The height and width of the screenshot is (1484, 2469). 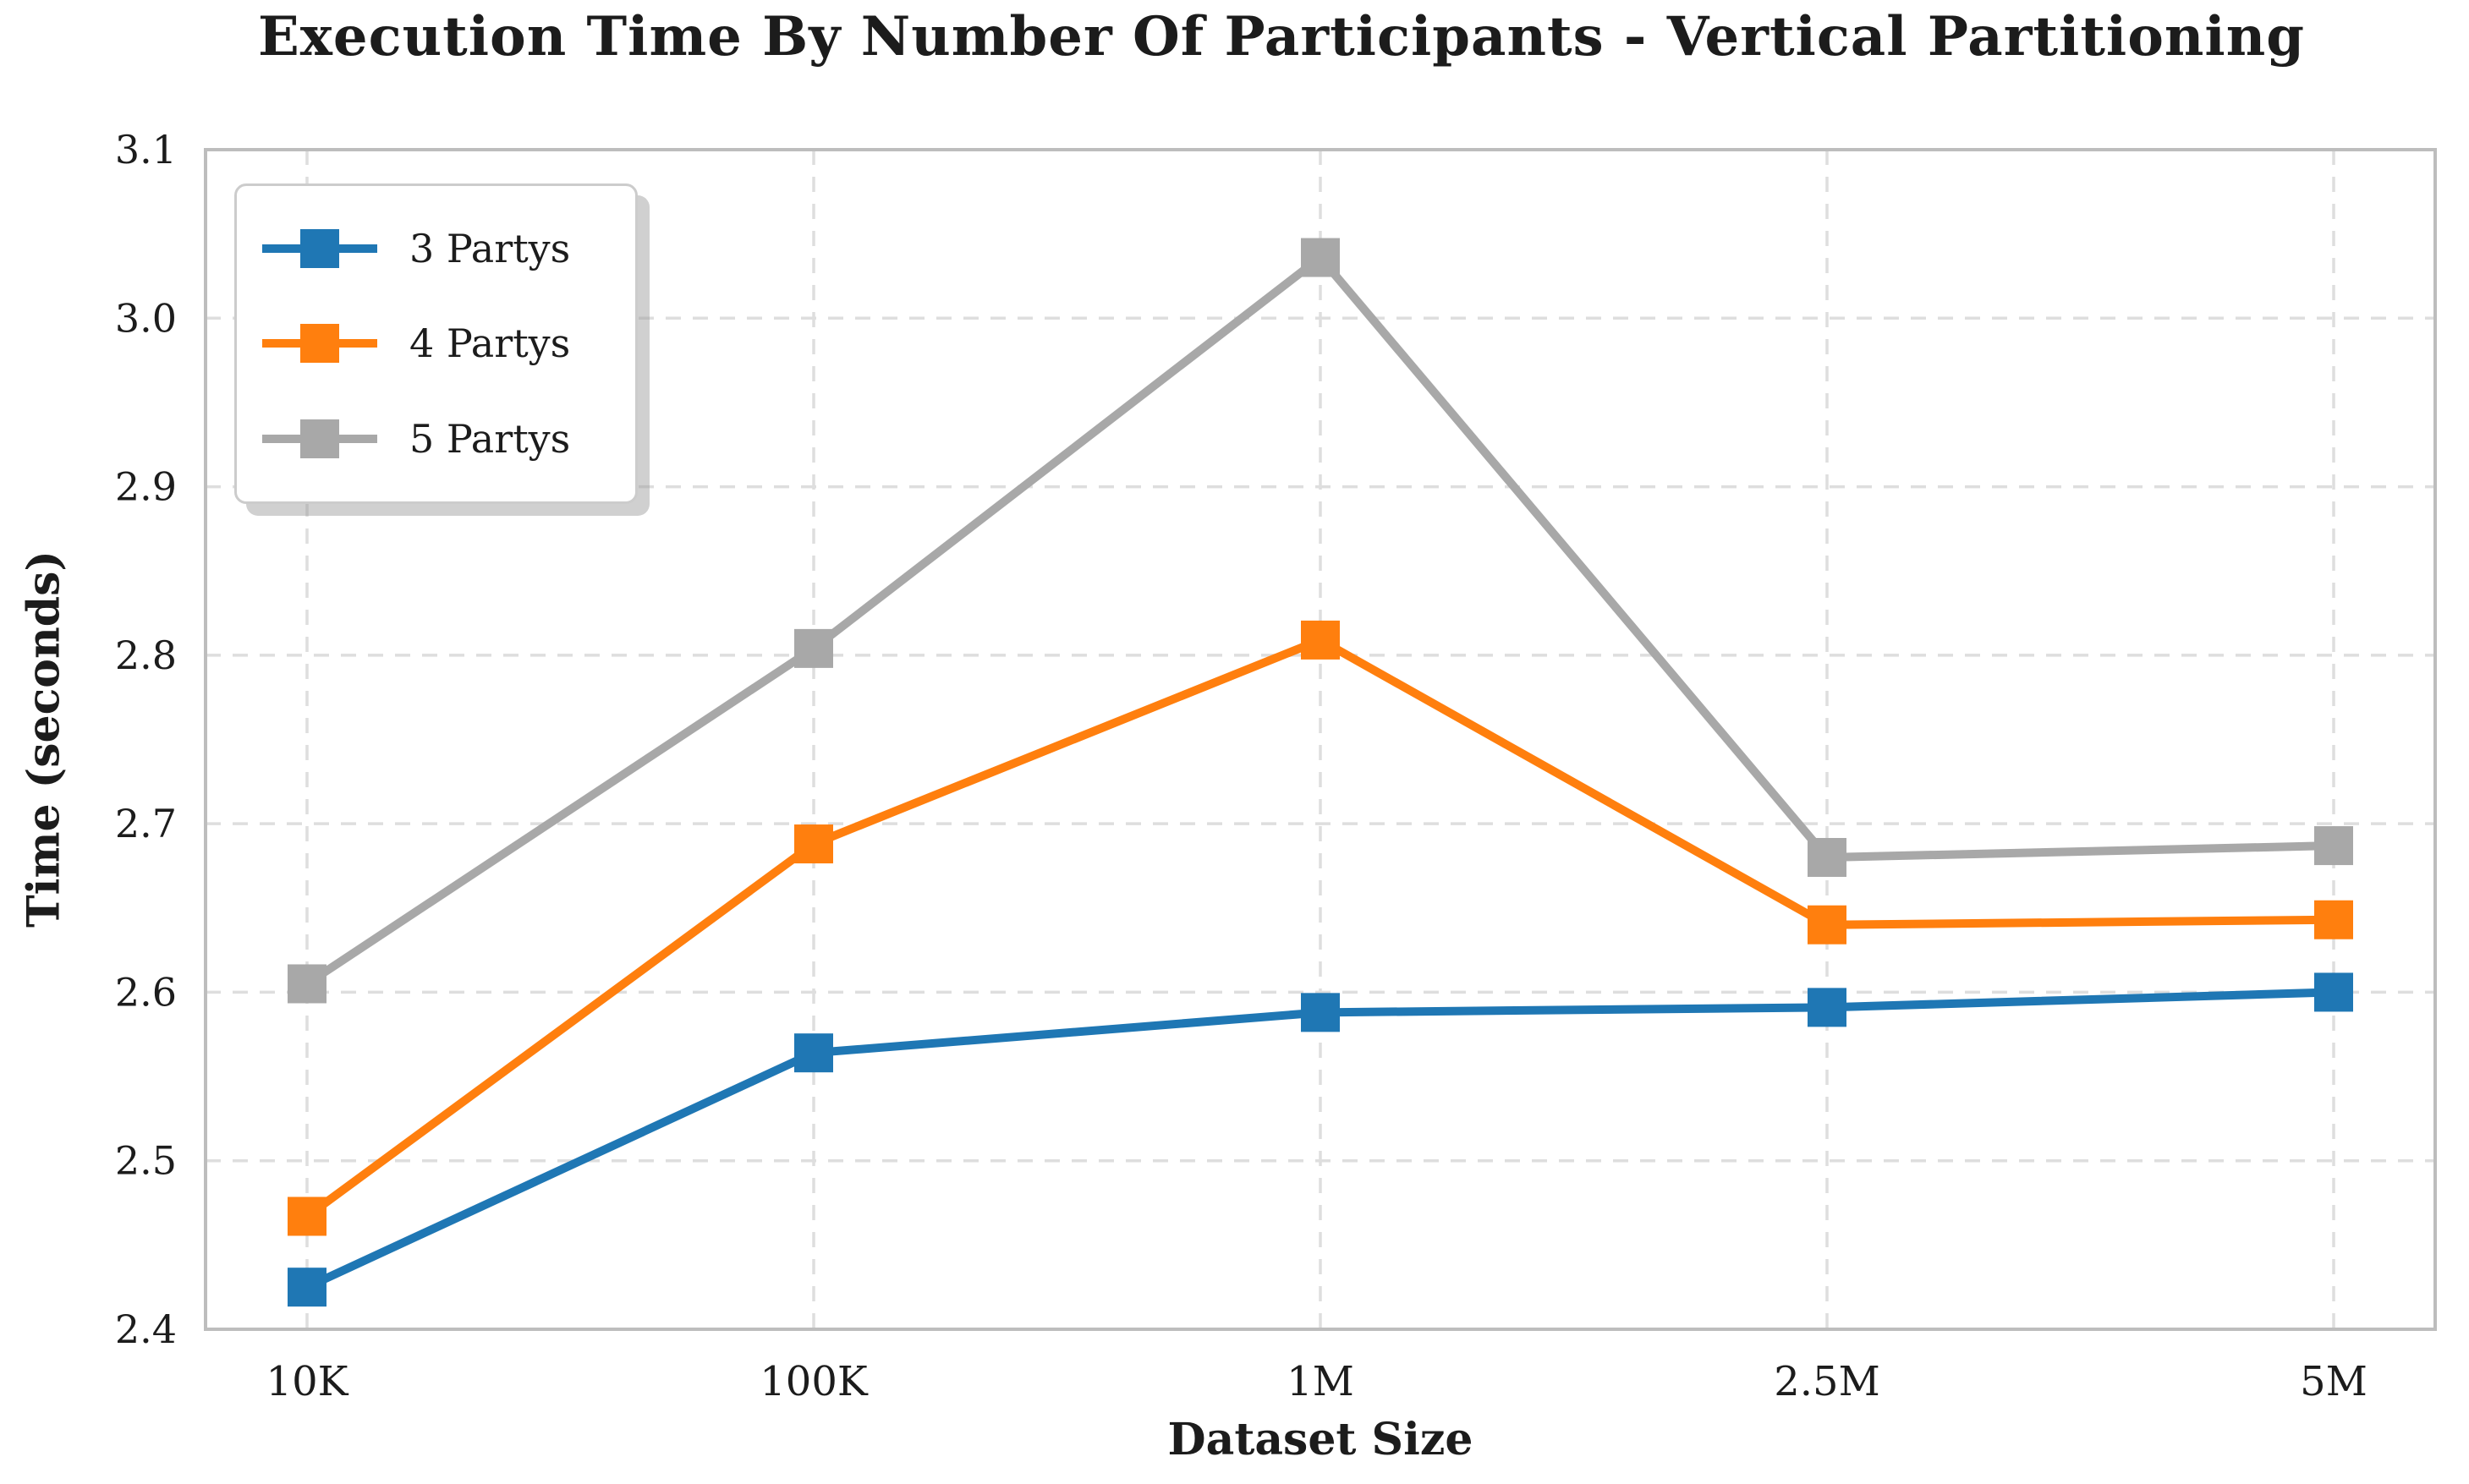 What do you see at coordinates (813, 648) in the screenshot?
I see `marker-5-partys-100k` at bounding box center [813, 648].